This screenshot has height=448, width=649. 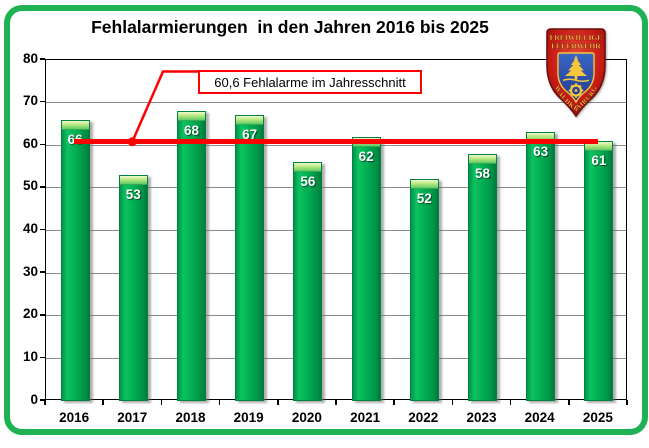 What do you see at coordinates (34, 399) in the screenshot?
I see `y-axis-label-0: 0` at bounding box center [34, 399].